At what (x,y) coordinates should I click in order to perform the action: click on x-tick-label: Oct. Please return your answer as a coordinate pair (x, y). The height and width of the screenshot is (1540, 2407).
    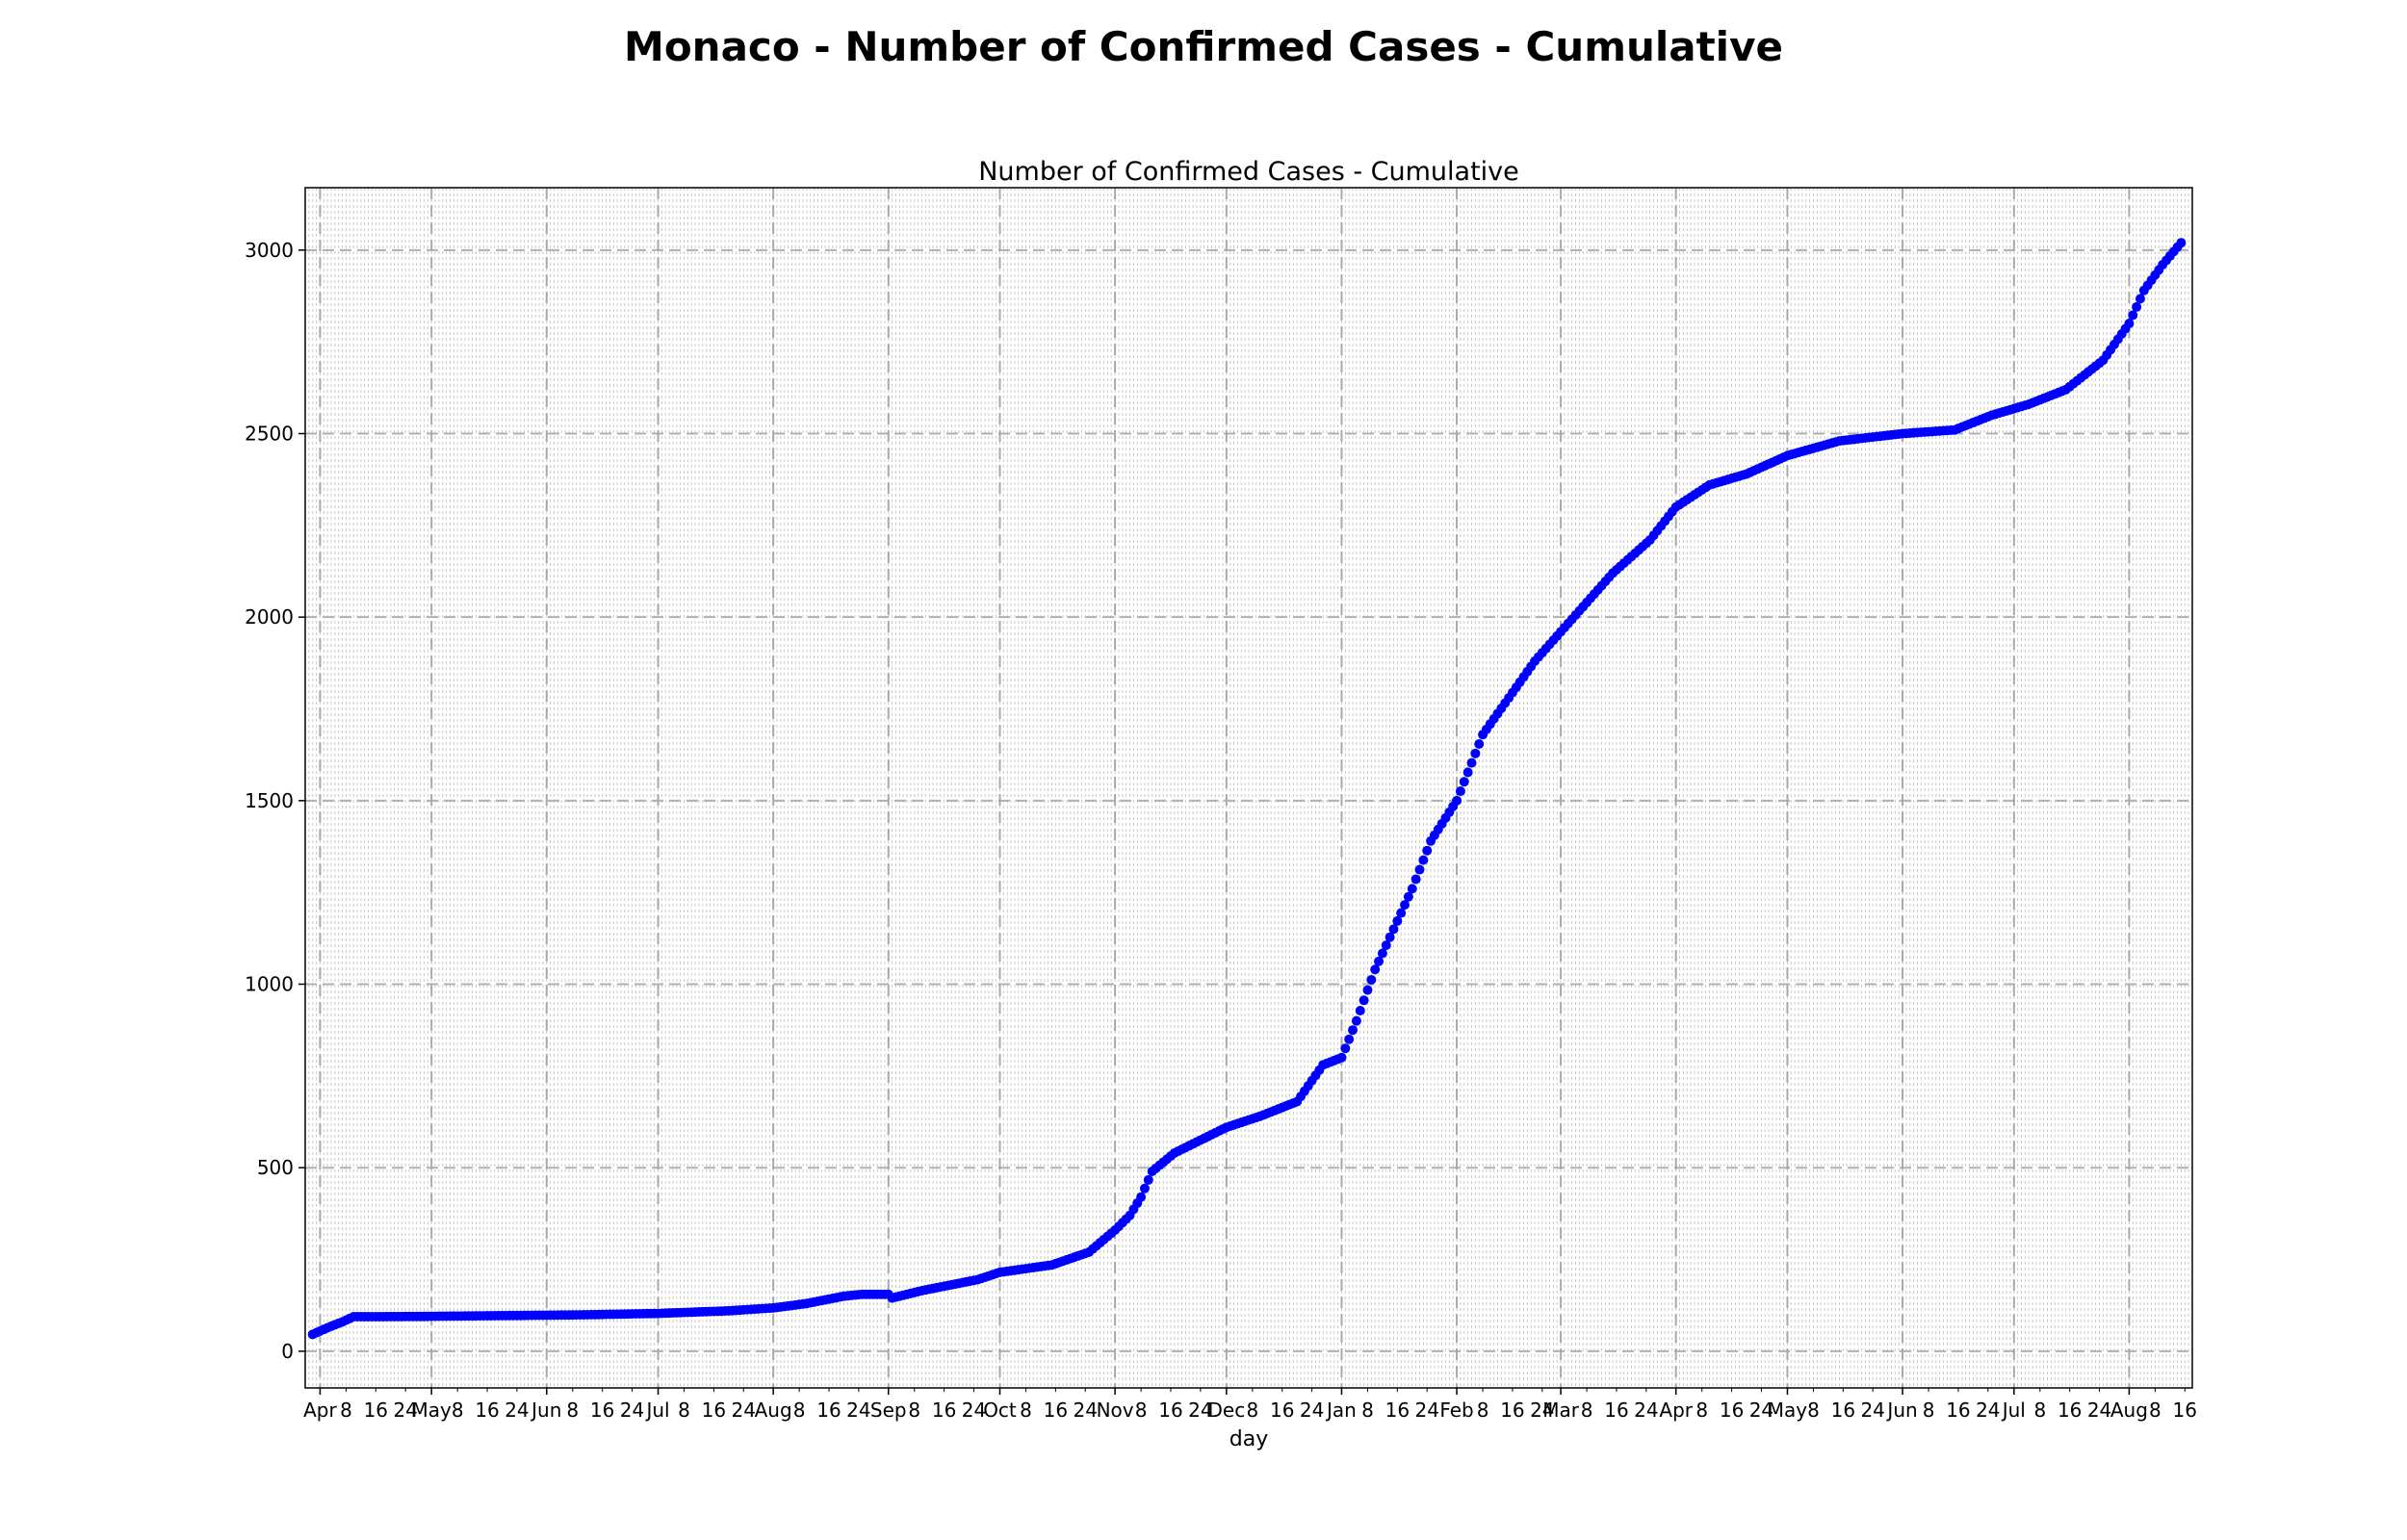
    Looking at the image, I should click on (1000, 1410).